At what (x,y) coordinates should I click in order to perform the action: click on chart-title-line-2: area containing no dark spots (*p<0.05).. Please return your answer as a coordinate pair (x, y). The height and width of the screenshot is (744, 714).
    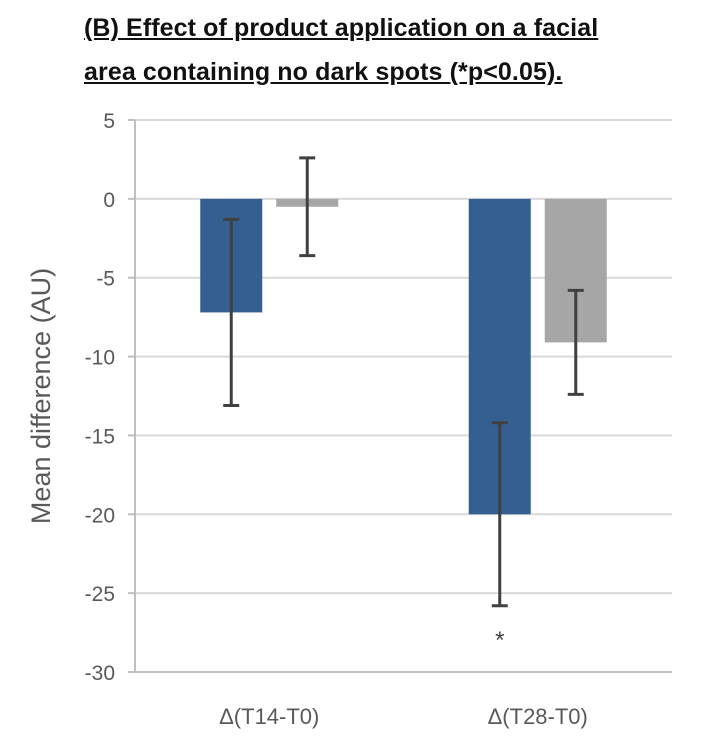
    Looking at the image, I should click on (323, 72).